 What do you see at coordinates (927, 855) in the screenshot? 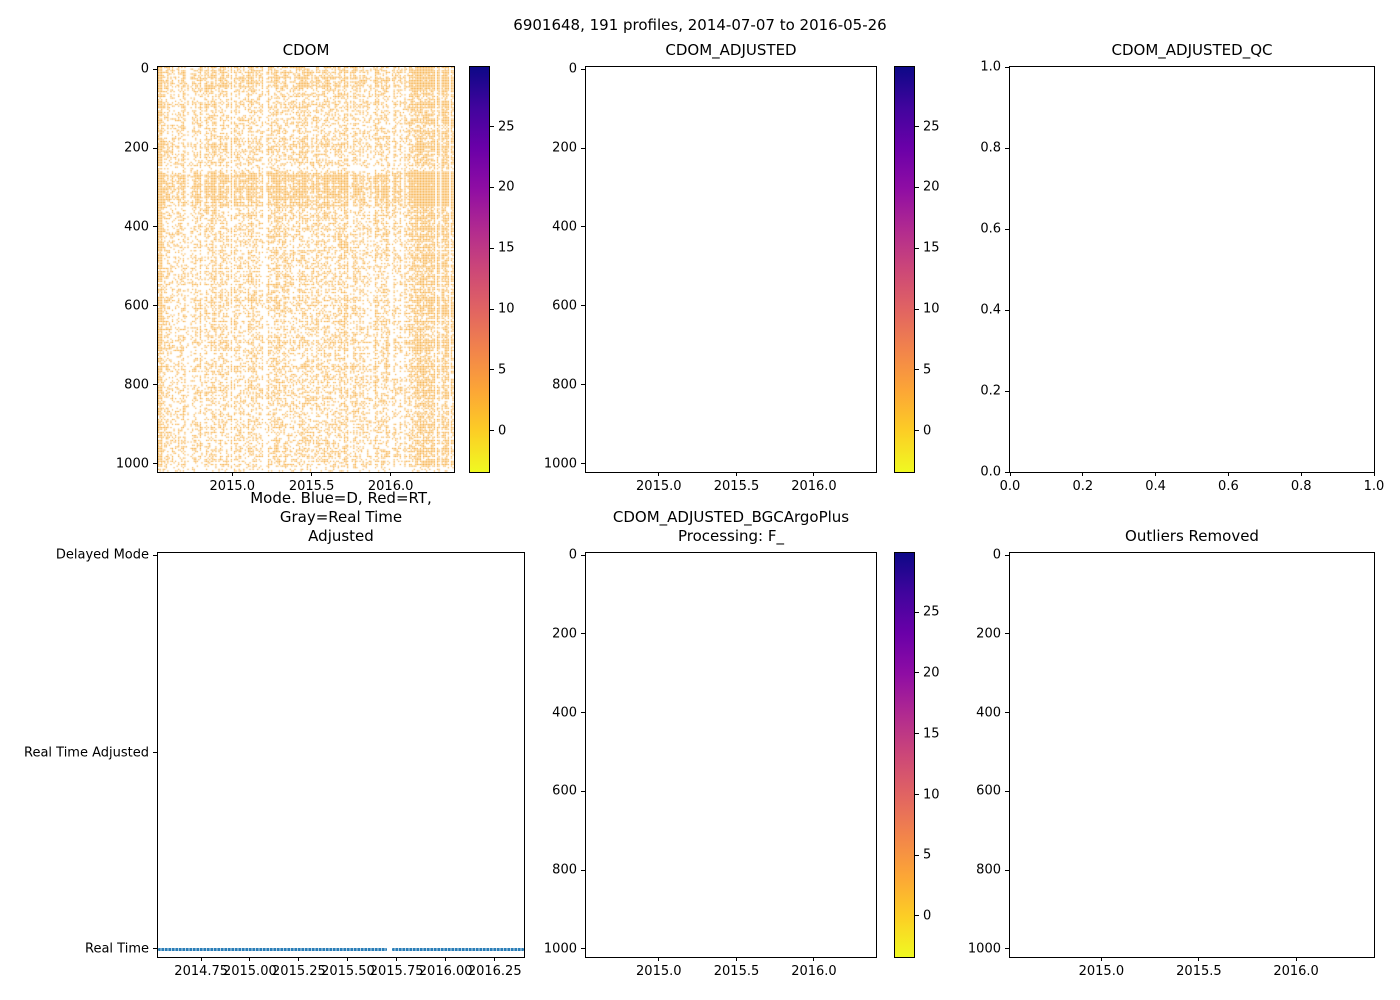
I see `tick-label: 5` at bounding box center [927, 855].